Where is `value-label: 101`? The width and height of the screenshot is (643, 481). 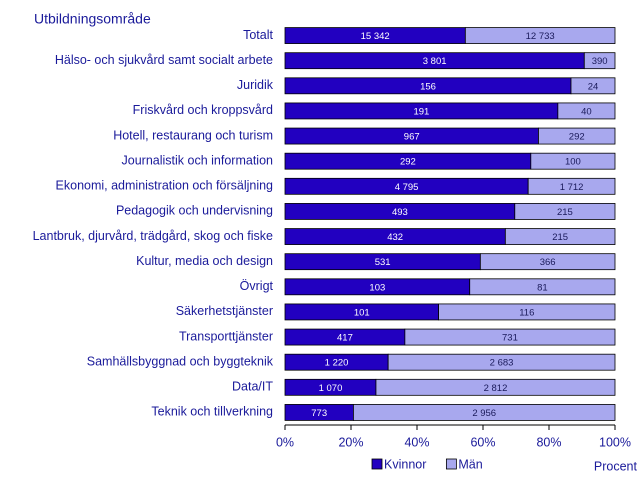 value-label: 101 is located at coordinates (362, 312).